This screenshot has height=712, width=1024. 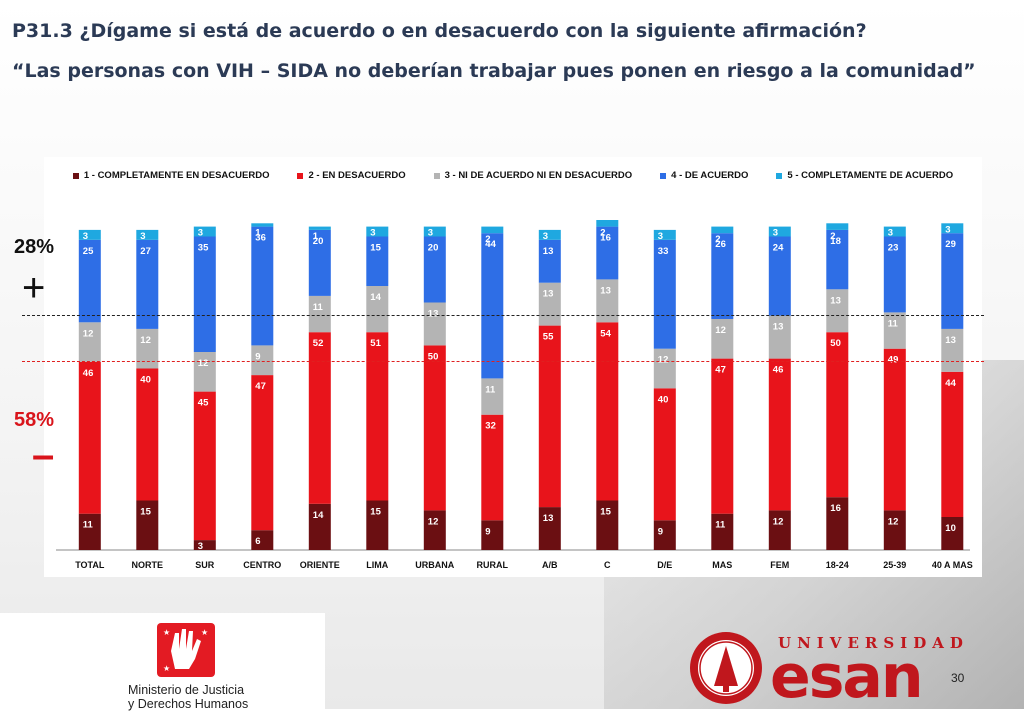 I want to click on plus-sign: +, so click(x=34, y=288).